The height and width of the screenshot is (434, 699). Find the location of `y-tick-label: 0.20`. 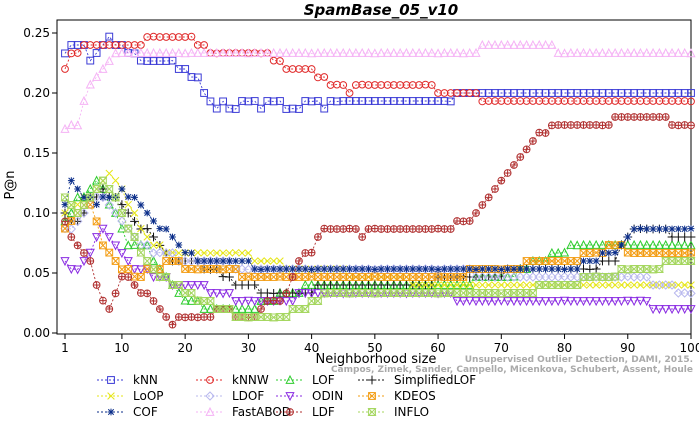

y-tick-label: 0.20 is located at coordinates (36, 93).